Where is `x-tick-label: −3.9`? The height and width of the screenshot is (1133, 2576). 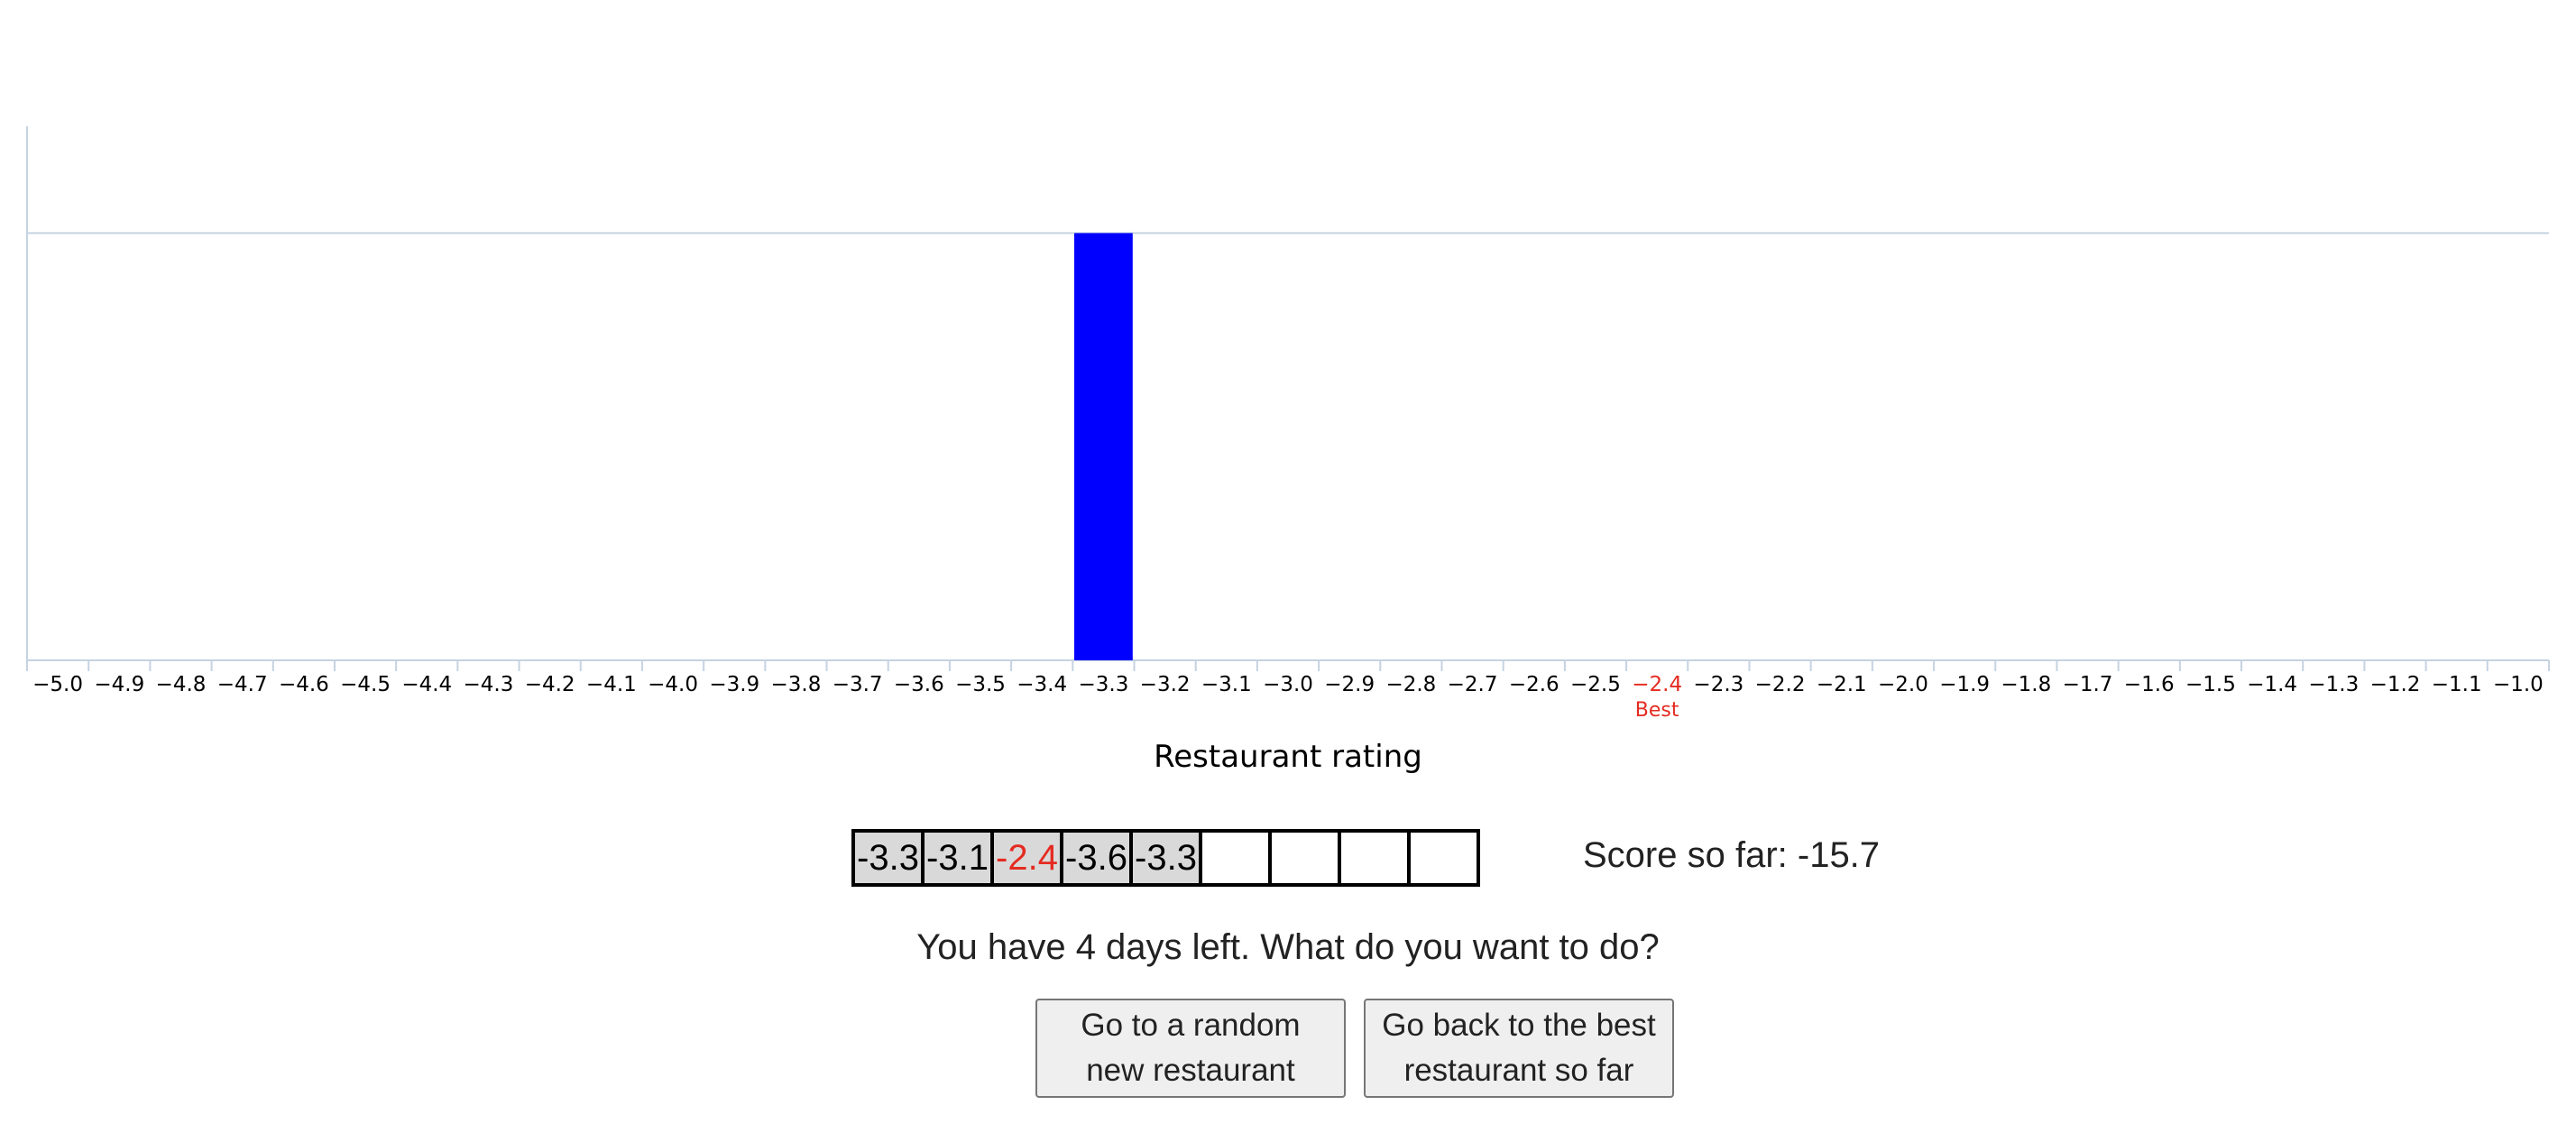
x-tick-label: −3.9 is located at coordinates (734, 684).